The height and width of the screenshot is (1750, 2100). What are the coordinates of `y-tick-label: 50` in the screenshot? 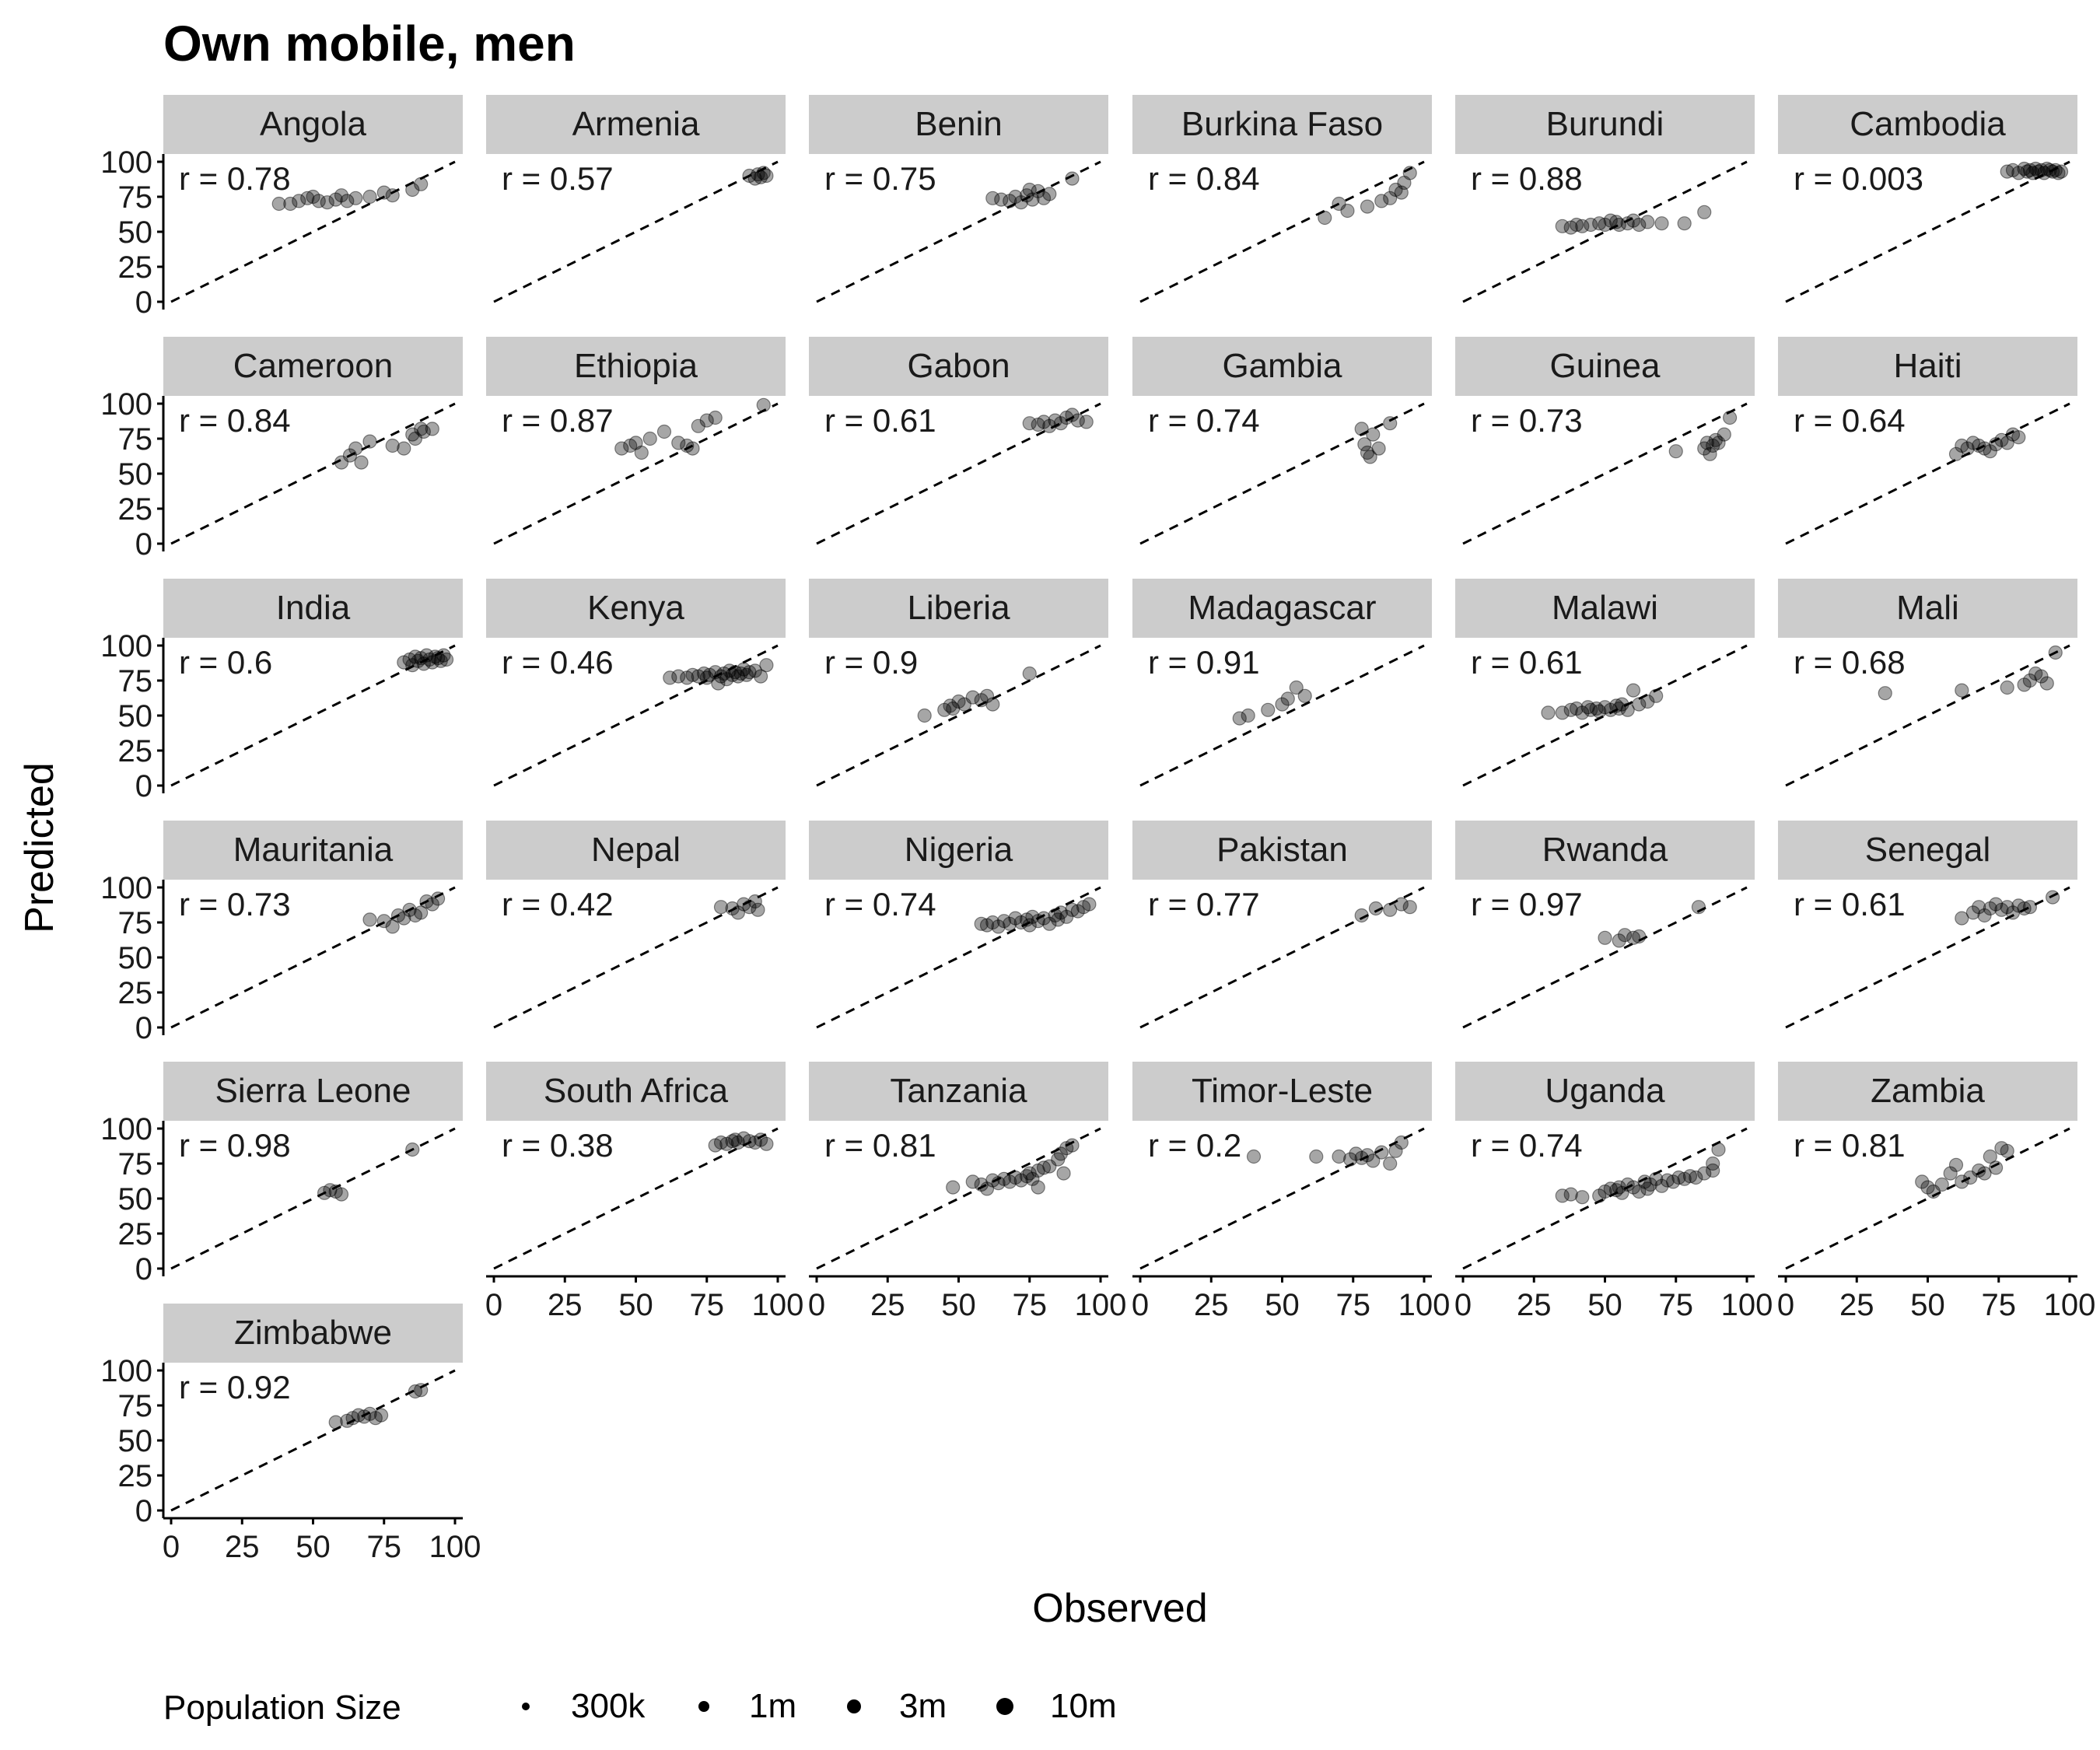 It's located at (135, 475).